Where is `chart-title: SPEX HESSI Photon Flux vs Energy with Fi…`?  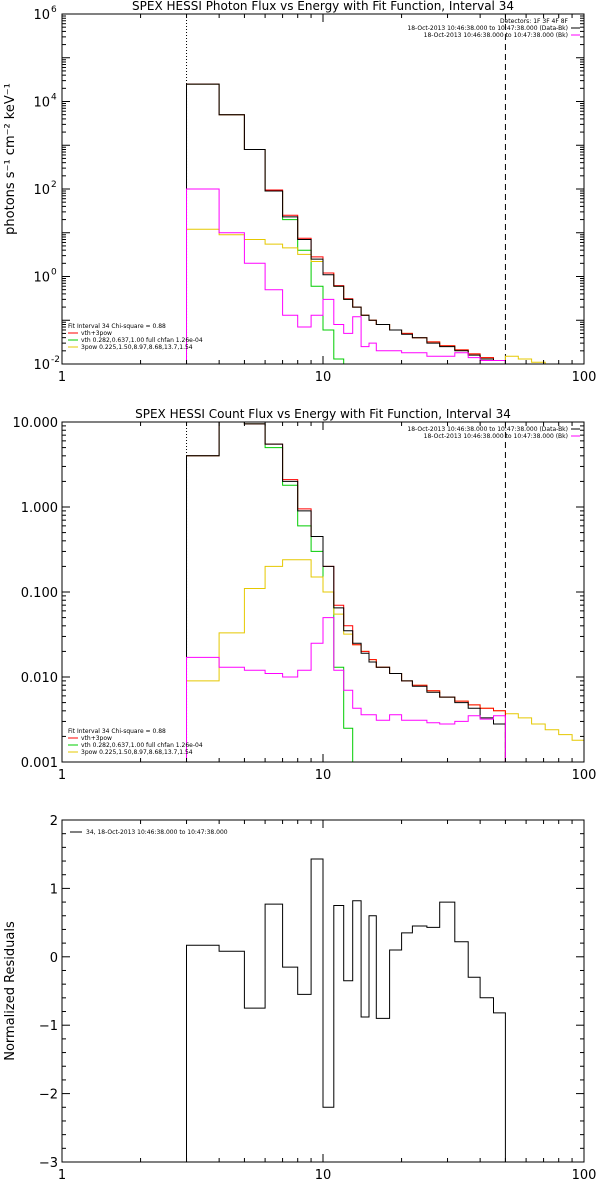
chart-title: SPEX HESSI Photon Flux vs Energy with Fi… is located at coordinates (323, 6).